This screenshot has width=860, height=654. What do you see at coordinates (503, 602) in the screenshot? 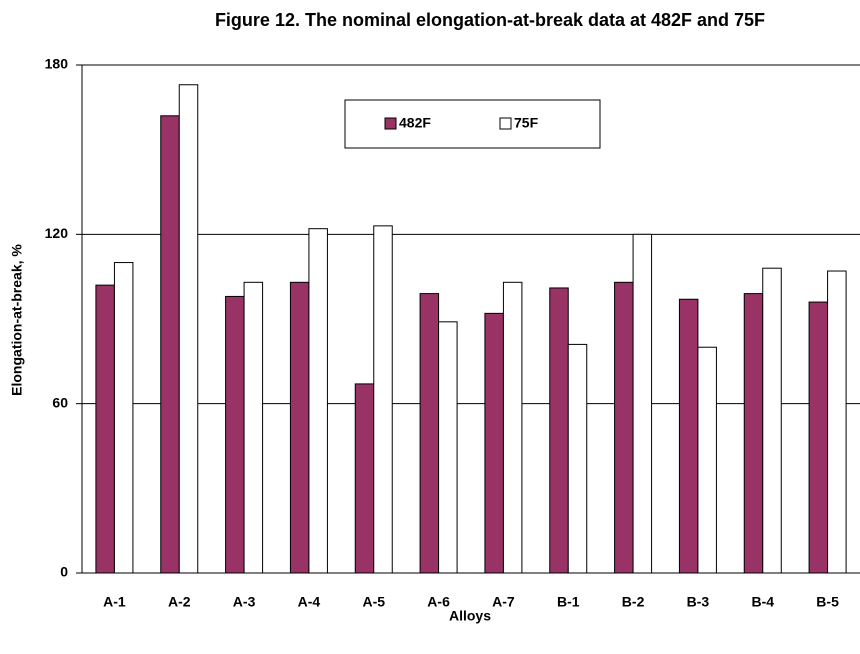
I see `x-tick-label: A-7` at bounding box center [503, 602].